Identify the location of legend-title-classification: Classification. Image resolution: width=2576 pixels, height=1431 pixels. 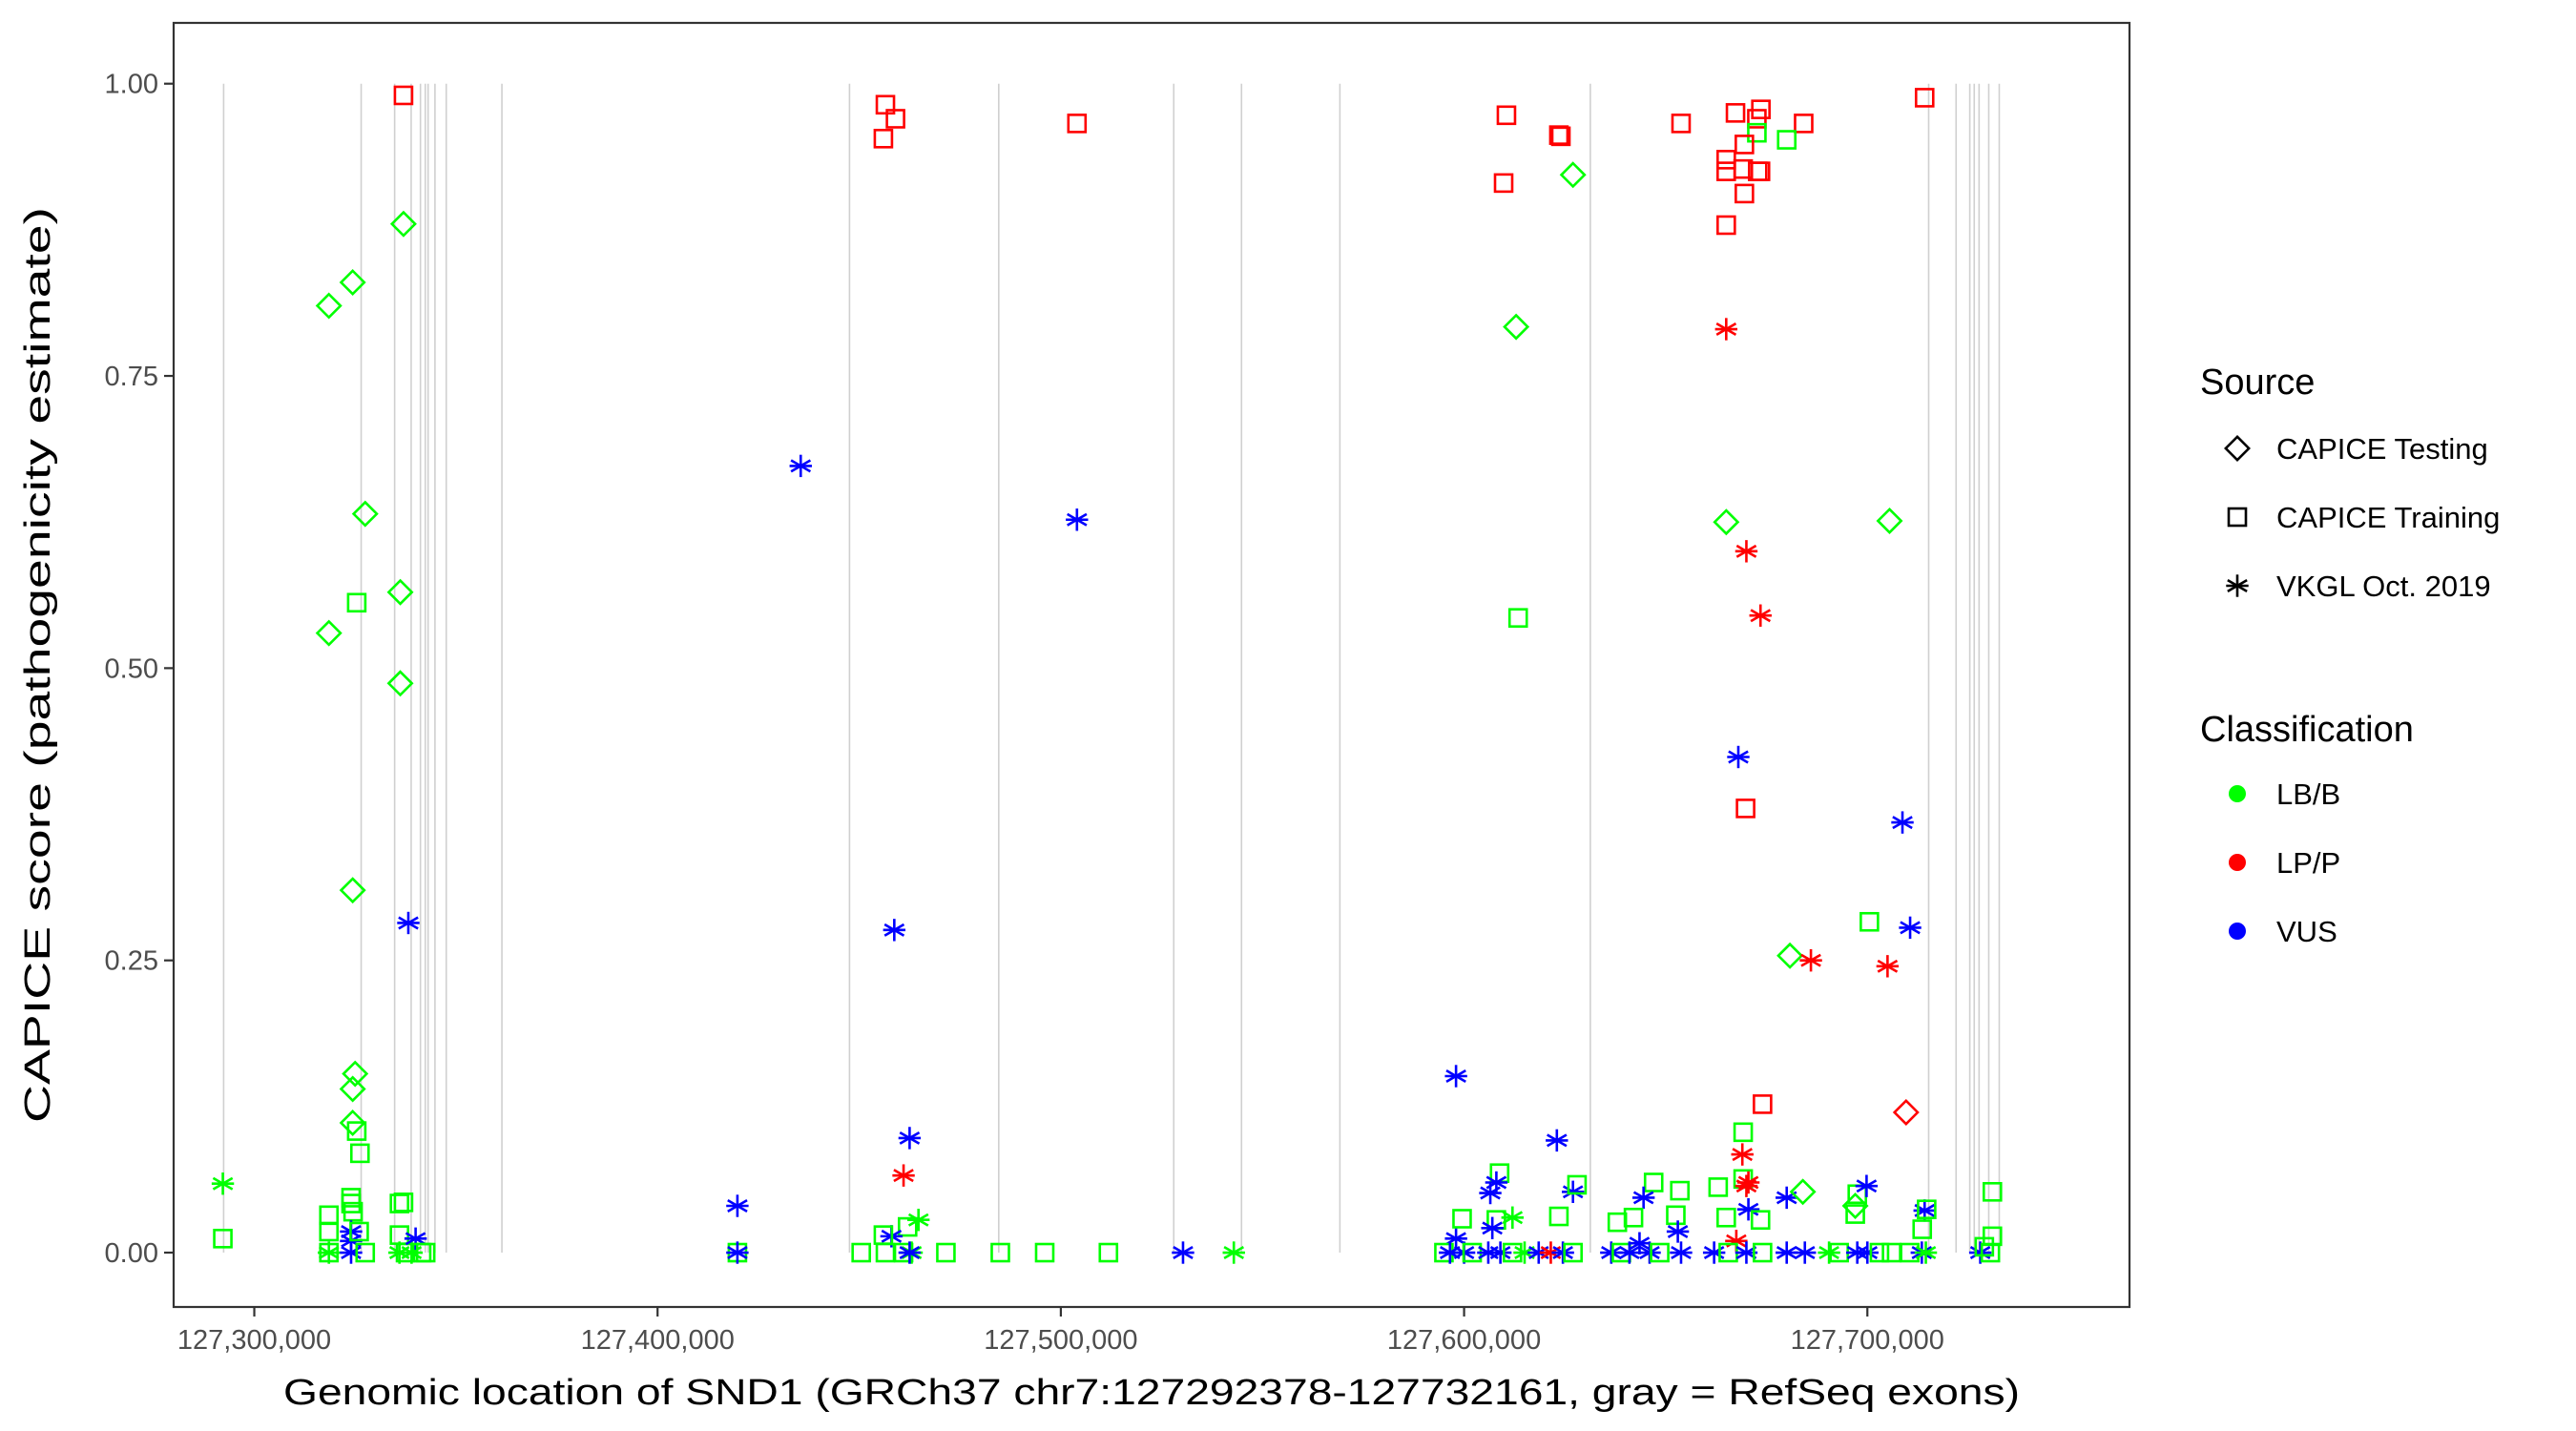
(2307, 730).